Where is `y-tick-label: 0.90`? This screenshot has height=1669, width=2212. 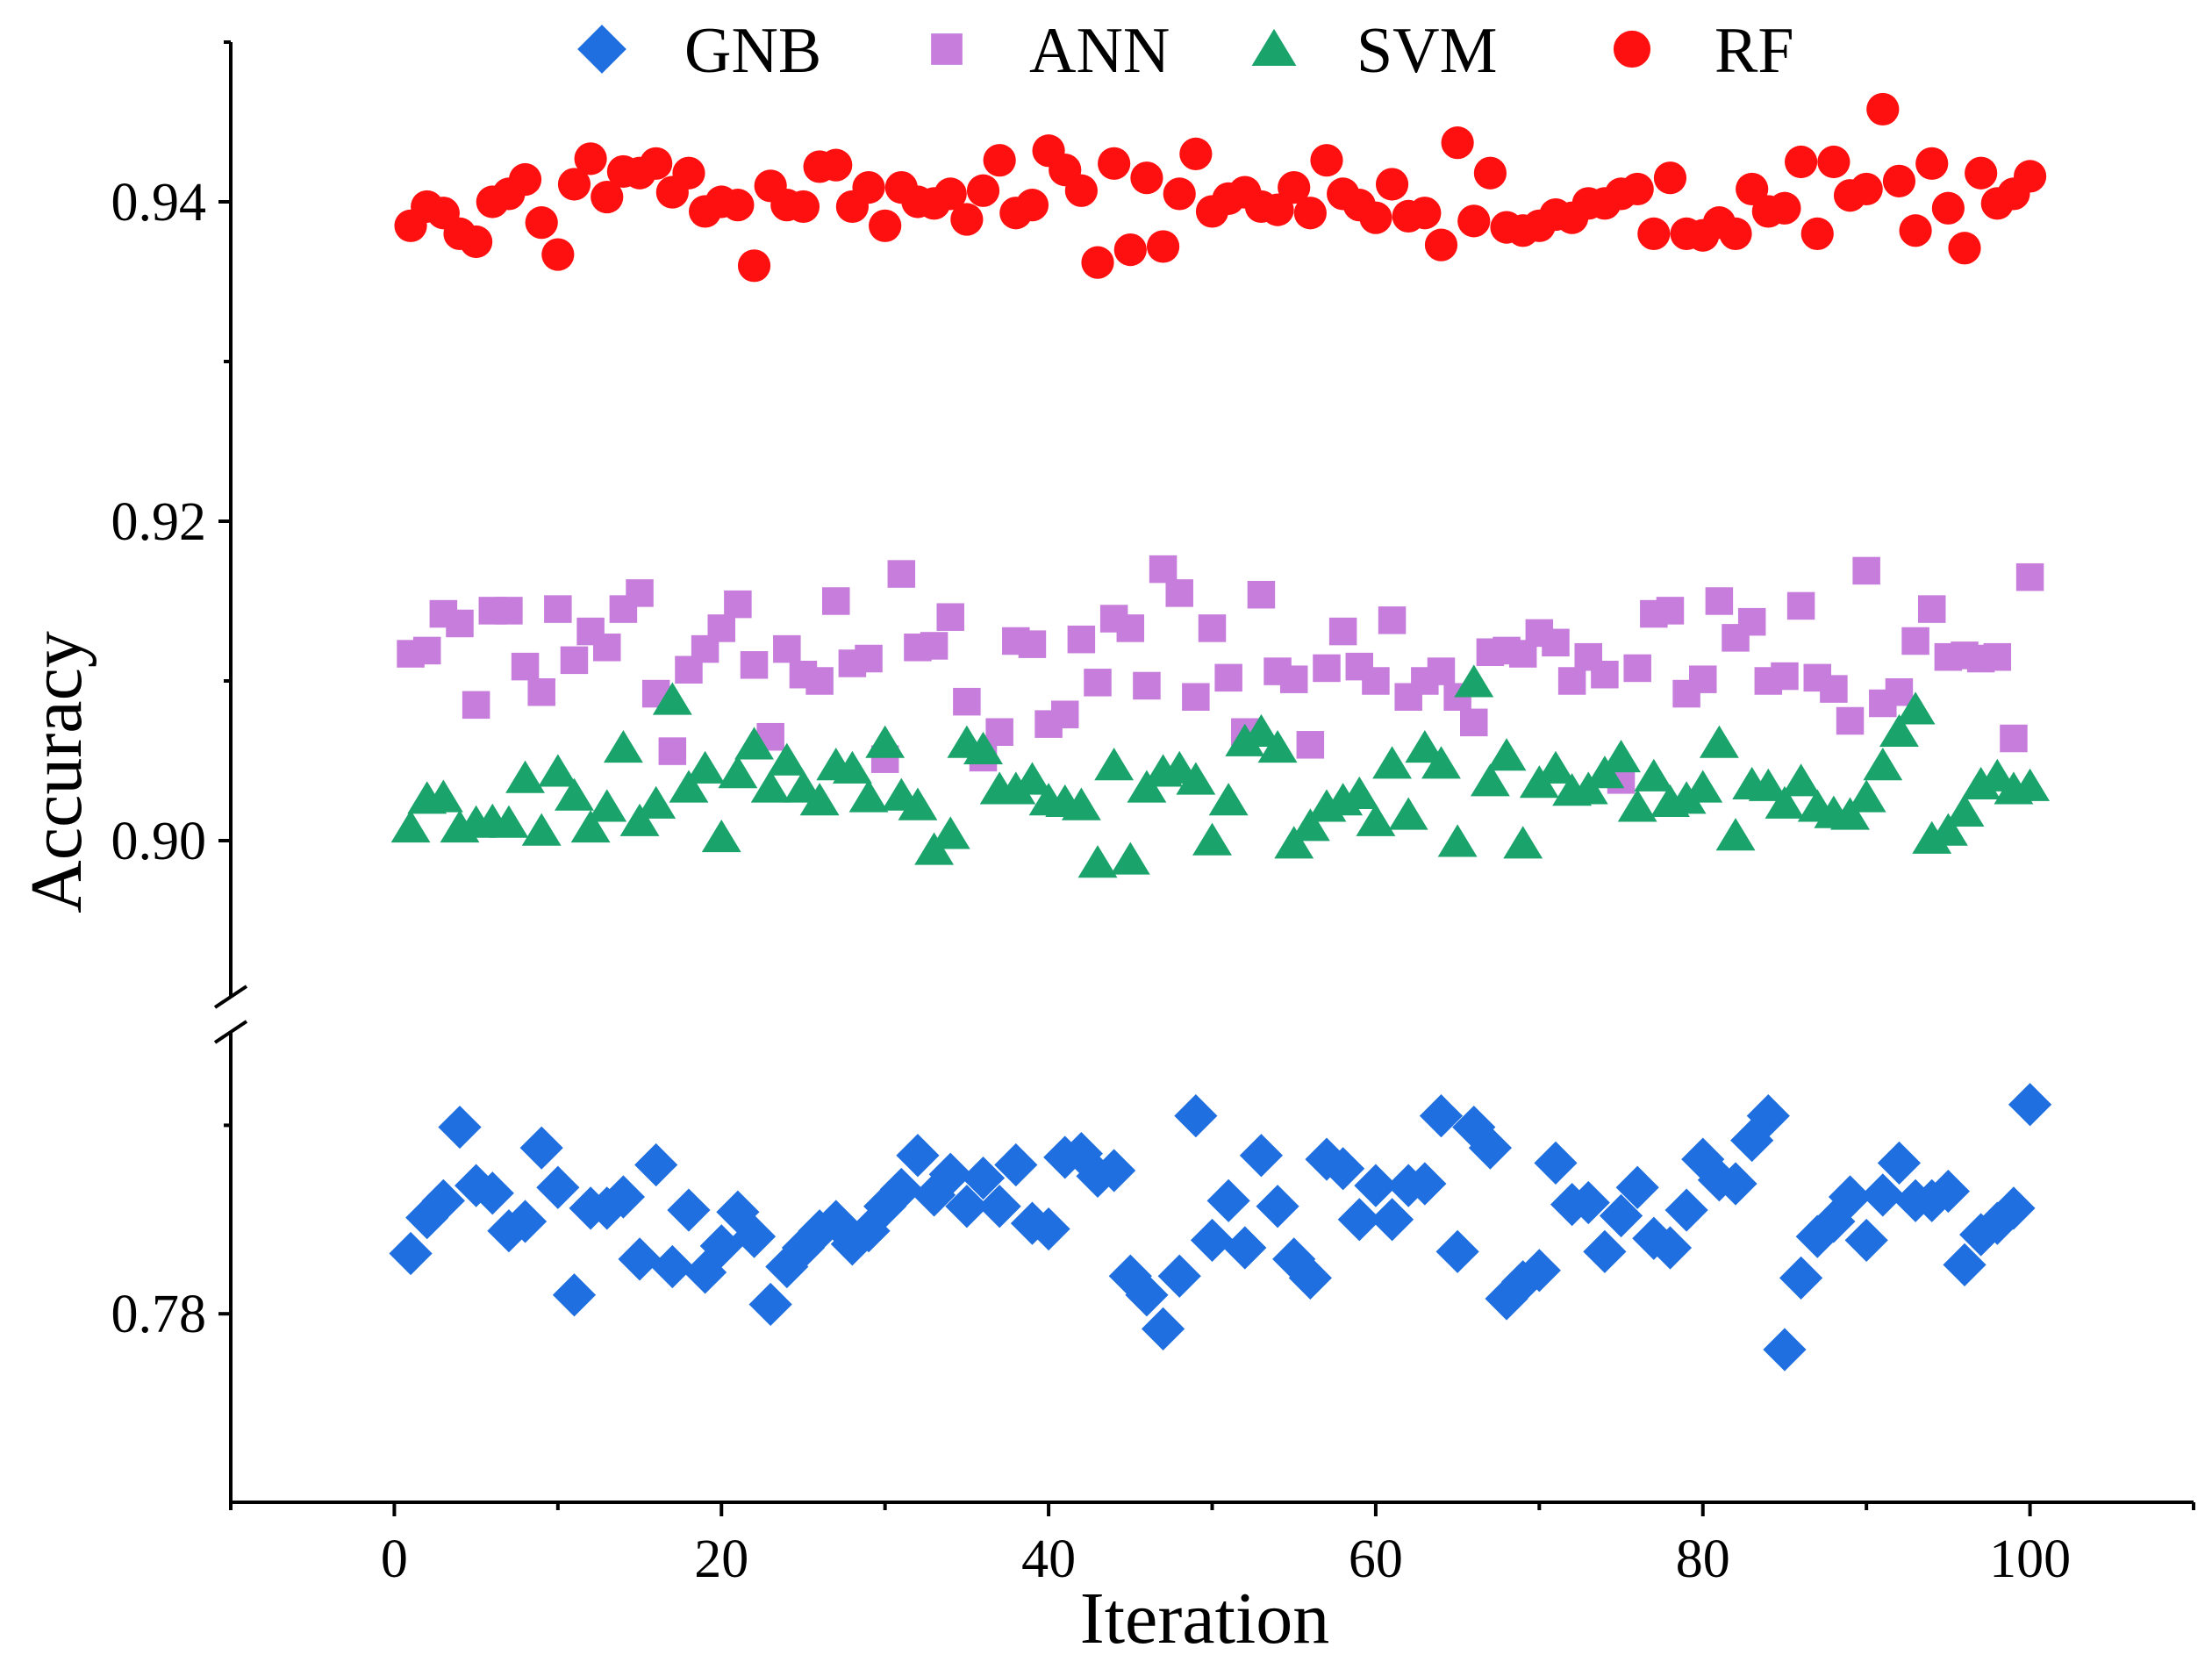
y-tick-label: 0.90 is located at coordinates (159, 841).